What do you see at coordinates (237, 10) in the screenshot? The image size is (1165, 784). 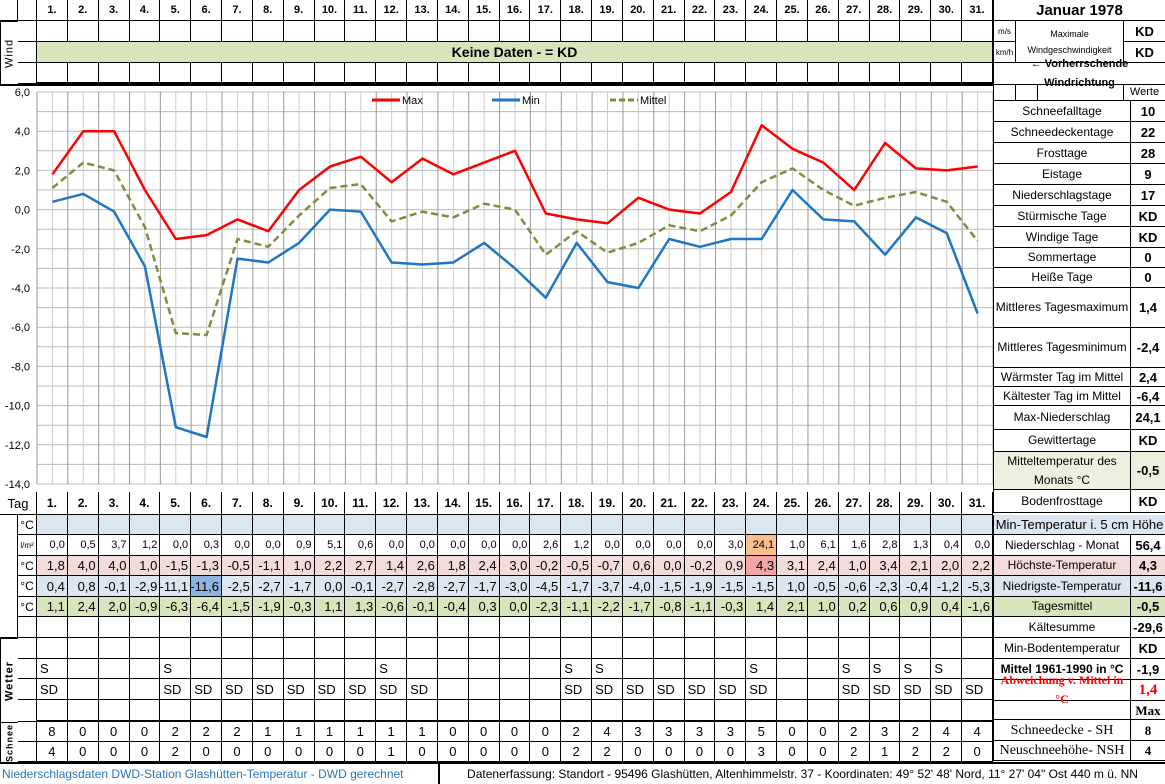 I see `day-header: 7.` at bounding box center [237, 10].